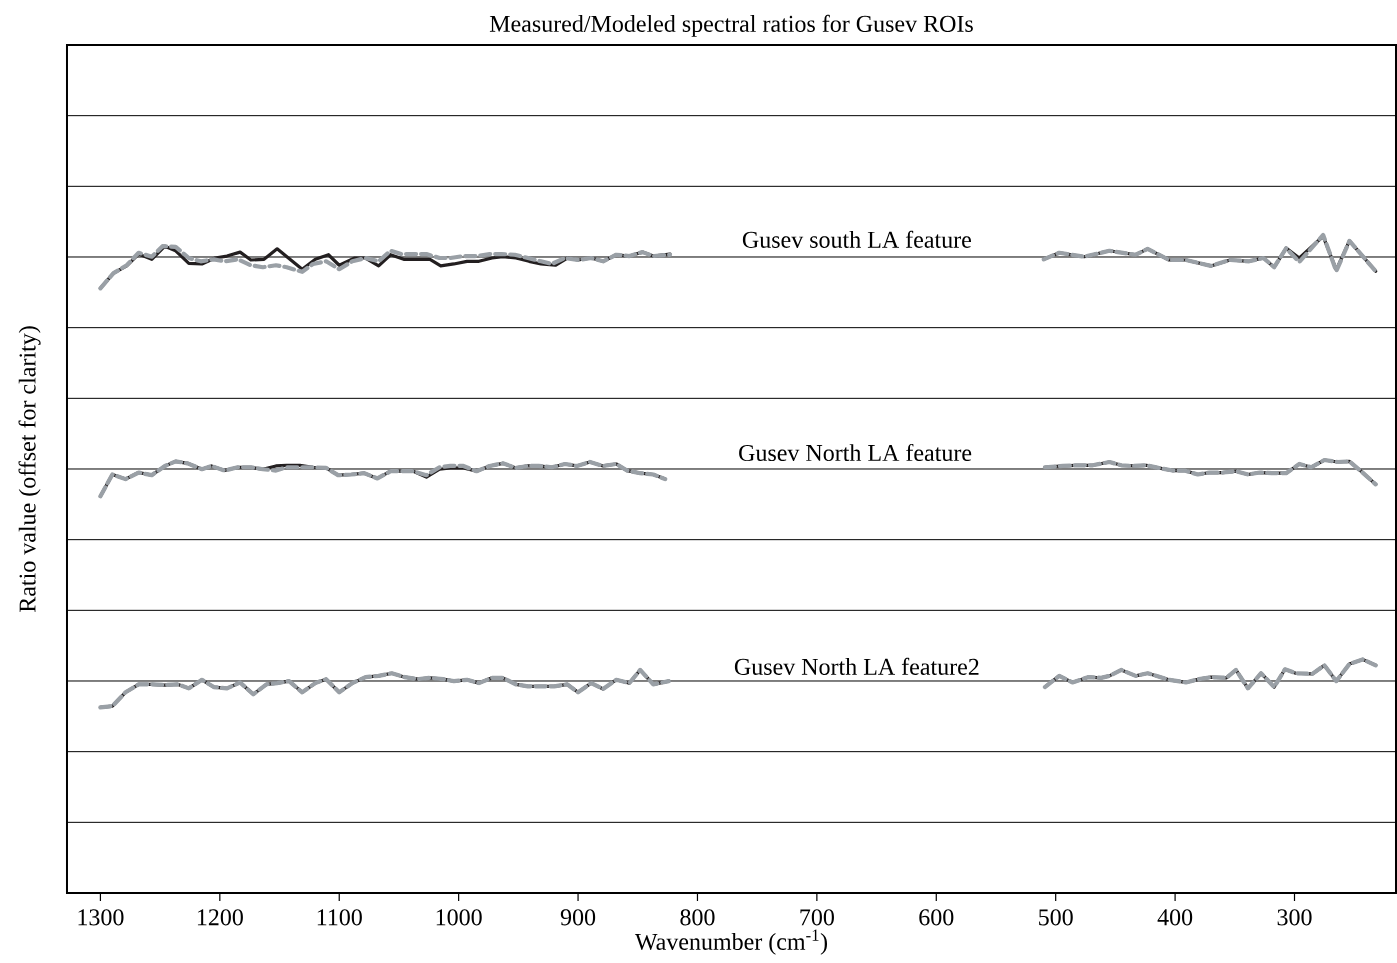 Image resolution: width=1397 pixels, height=963 pixels. I want to click on x-tick-label: 900, so click(578, 917).